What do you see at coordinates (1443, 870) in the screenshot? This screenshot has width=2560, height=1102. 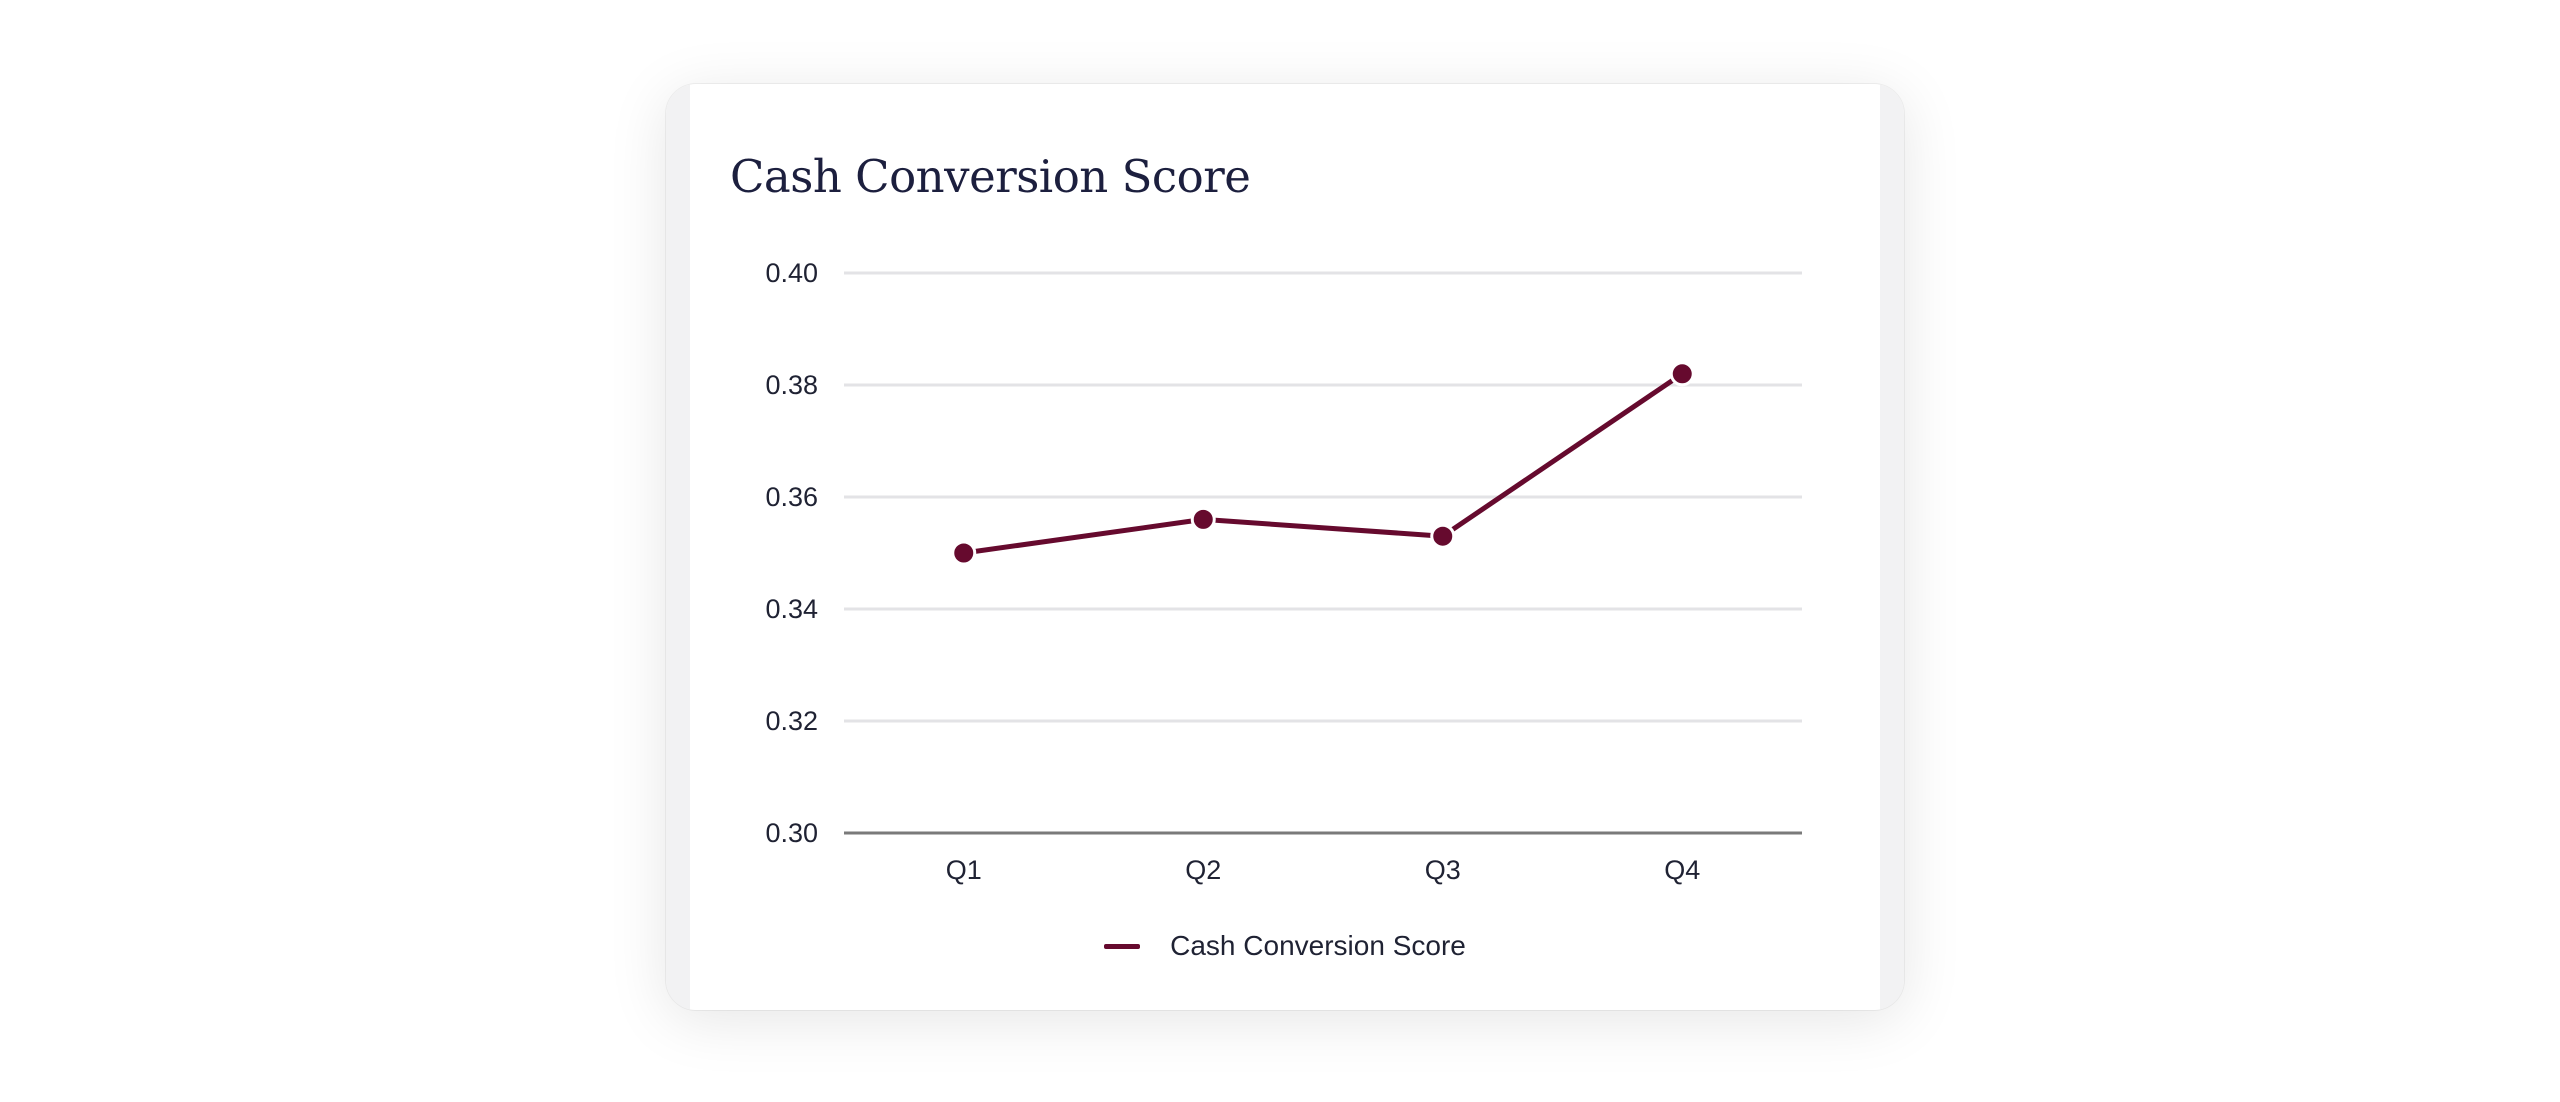 I see `x-tick-label: Q3` at bounding box center [1443, 870].